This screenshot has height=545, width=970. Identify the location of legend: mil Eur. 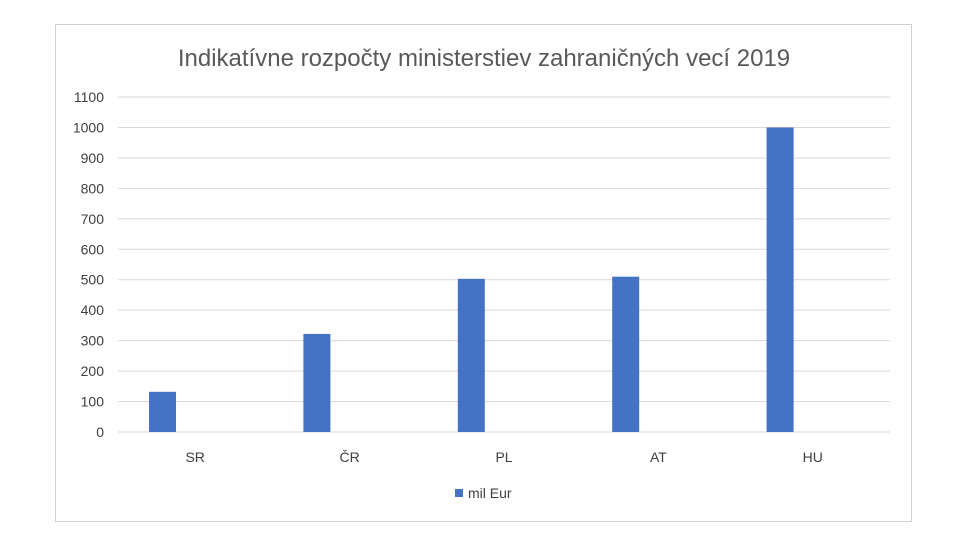
(483, 493).